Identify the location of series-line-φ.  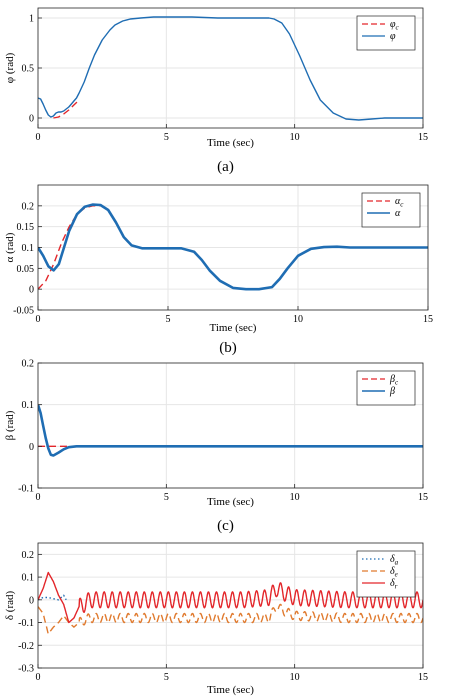
(230, 68).